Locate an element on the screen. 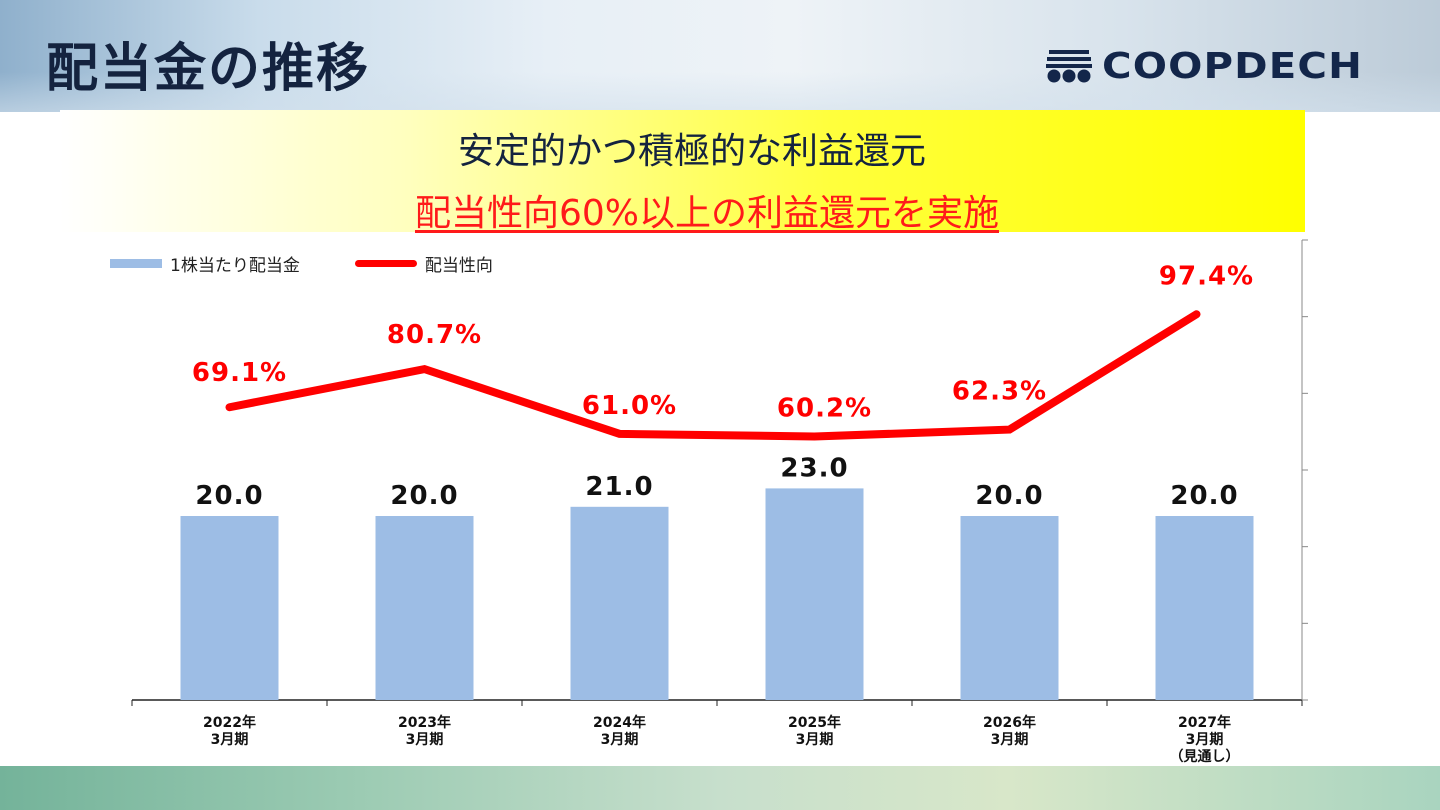 The height and width of the screenshot is (810, 1440). chart-legend: 1株当たり配当金 配当性向 is located at coordinates (329, 263).